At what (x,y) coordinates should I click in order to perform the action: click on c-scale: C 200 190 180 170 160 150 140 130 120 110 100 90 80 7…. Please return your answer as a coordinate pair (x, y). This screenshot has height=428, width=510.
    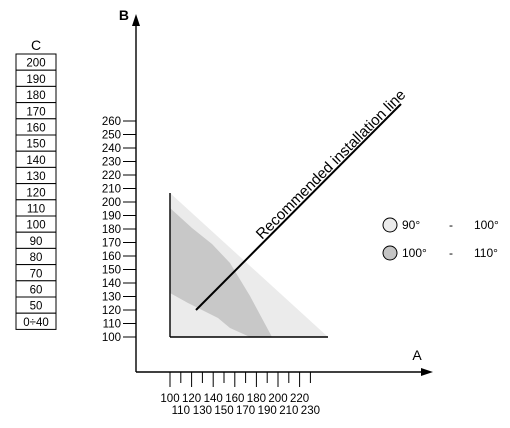
    Looking at the image, I should click on (36, 183).